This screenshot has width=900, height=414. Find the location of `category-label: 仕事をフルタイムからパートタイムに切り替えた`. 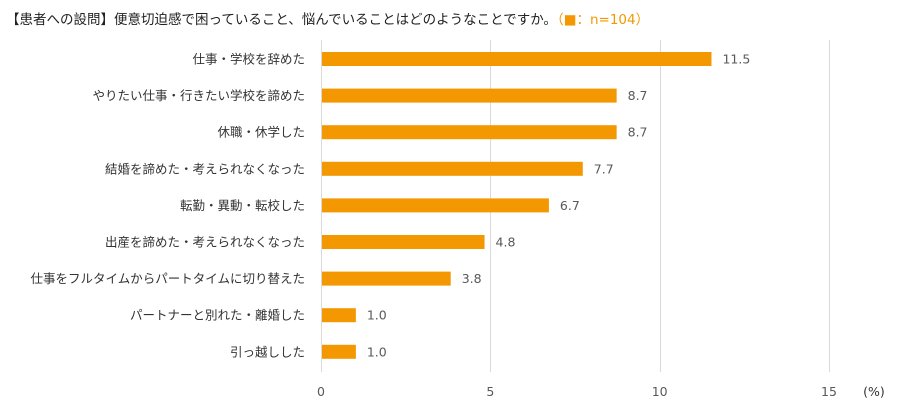

category-label: 仕事をフルタイムからパートタイムに切り替えた is located at coordinates (167, 278).